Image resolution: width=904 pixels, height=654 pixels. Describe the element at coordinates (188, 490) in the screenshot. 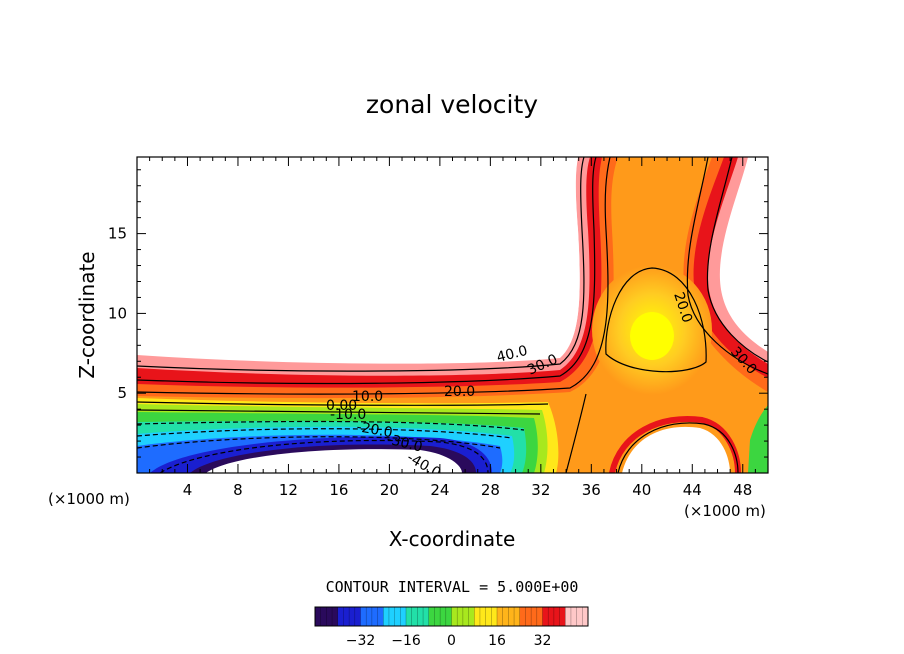

I see `x-tick-label: 4` at that location.